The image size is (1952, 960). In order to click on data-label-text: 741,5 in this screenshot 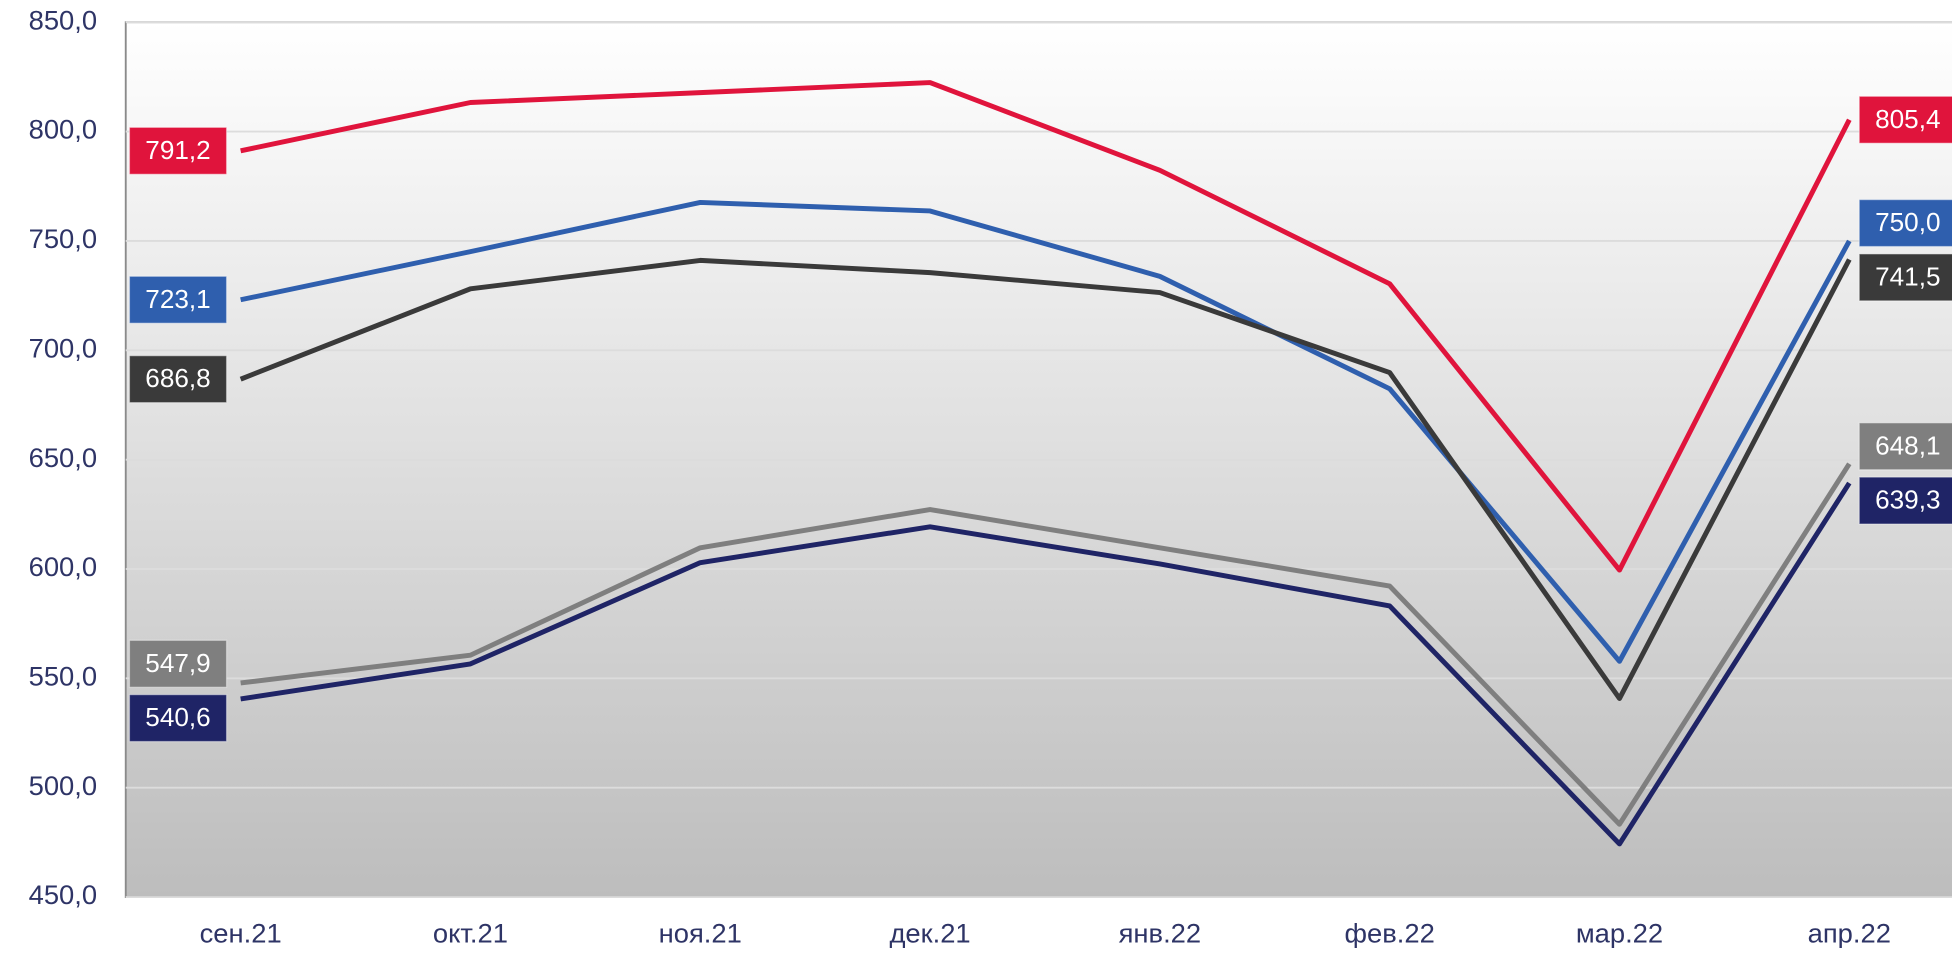, I will do `click(1907, 277)`.